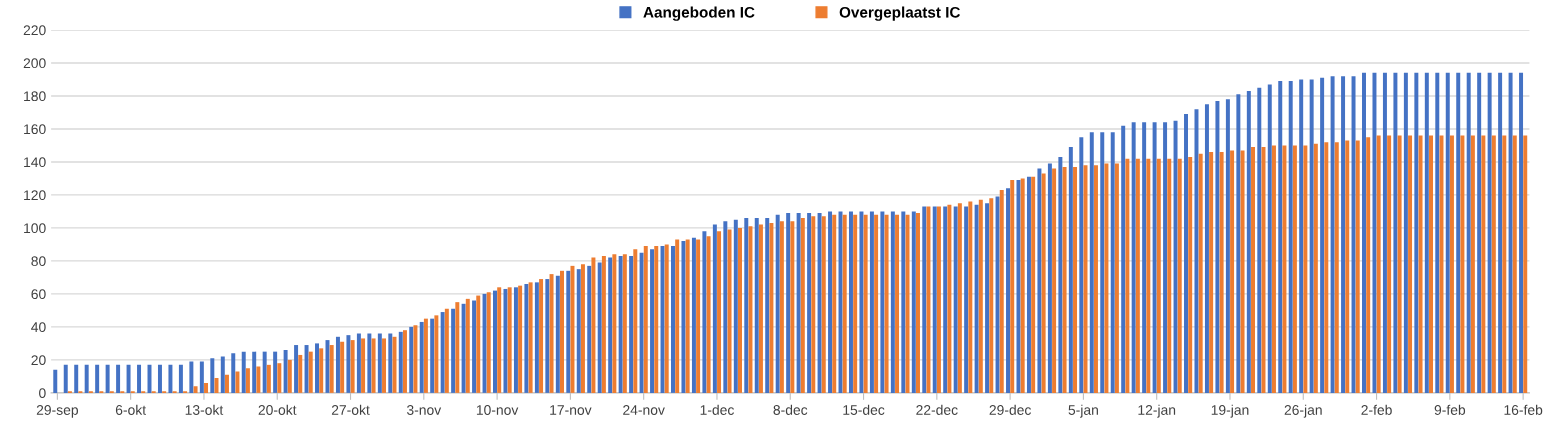 Image resolution: width=1548 pixels, height=422 pixels. Describe the element at coordinates (38, 360) in the screenshot. I see `y-tick-label: 20` at that location.